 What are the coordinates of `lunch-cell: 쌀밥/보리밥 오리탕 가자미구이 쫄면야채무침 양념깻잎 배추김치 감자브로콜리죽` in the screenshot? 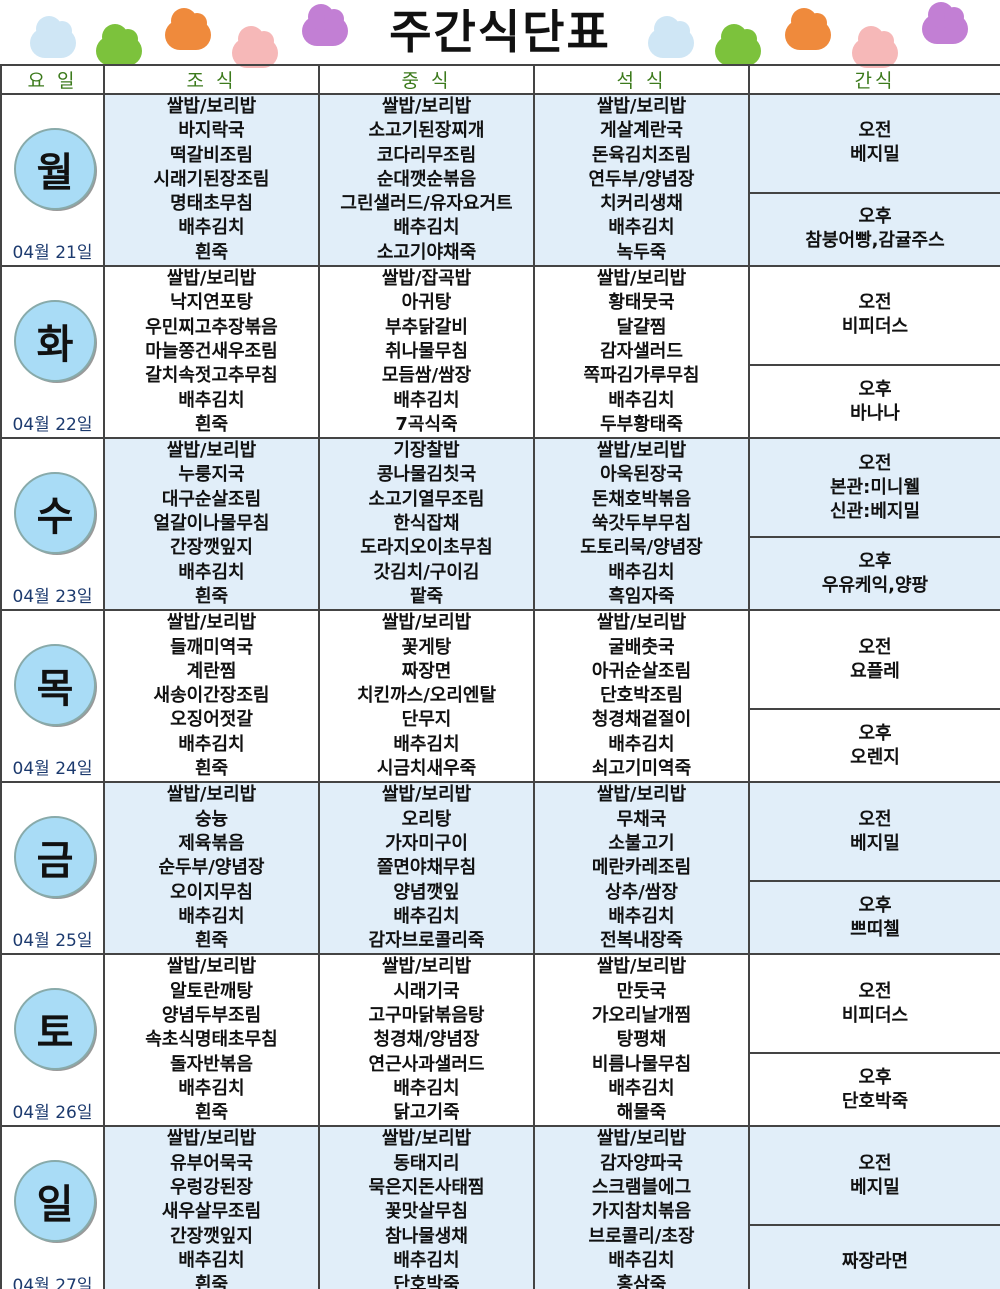 It's located at (426, 868).